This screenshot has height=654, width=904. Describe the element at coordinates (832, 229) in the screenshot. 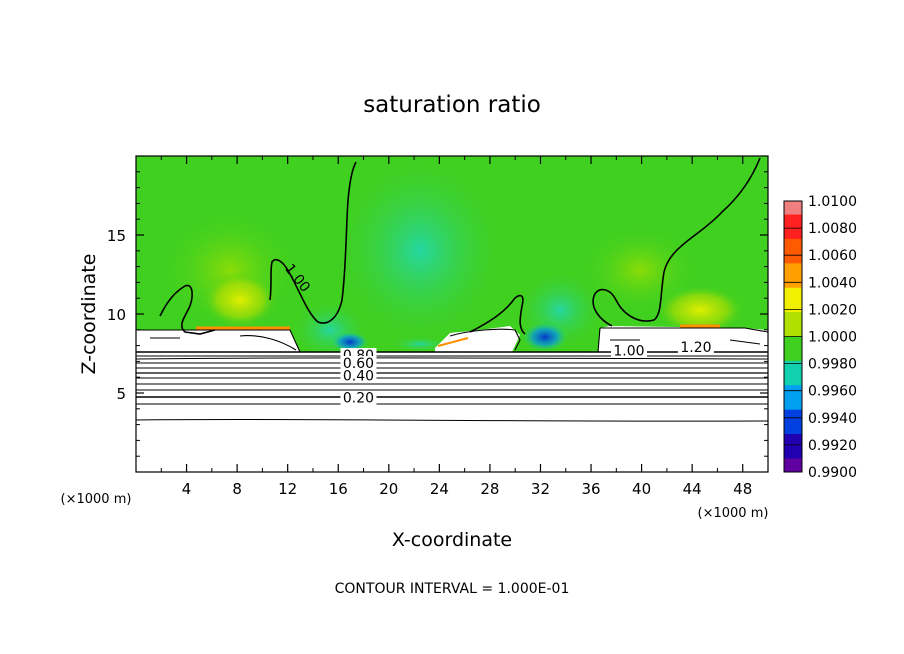

I see `colorbar-label: 1.0080` at that location.